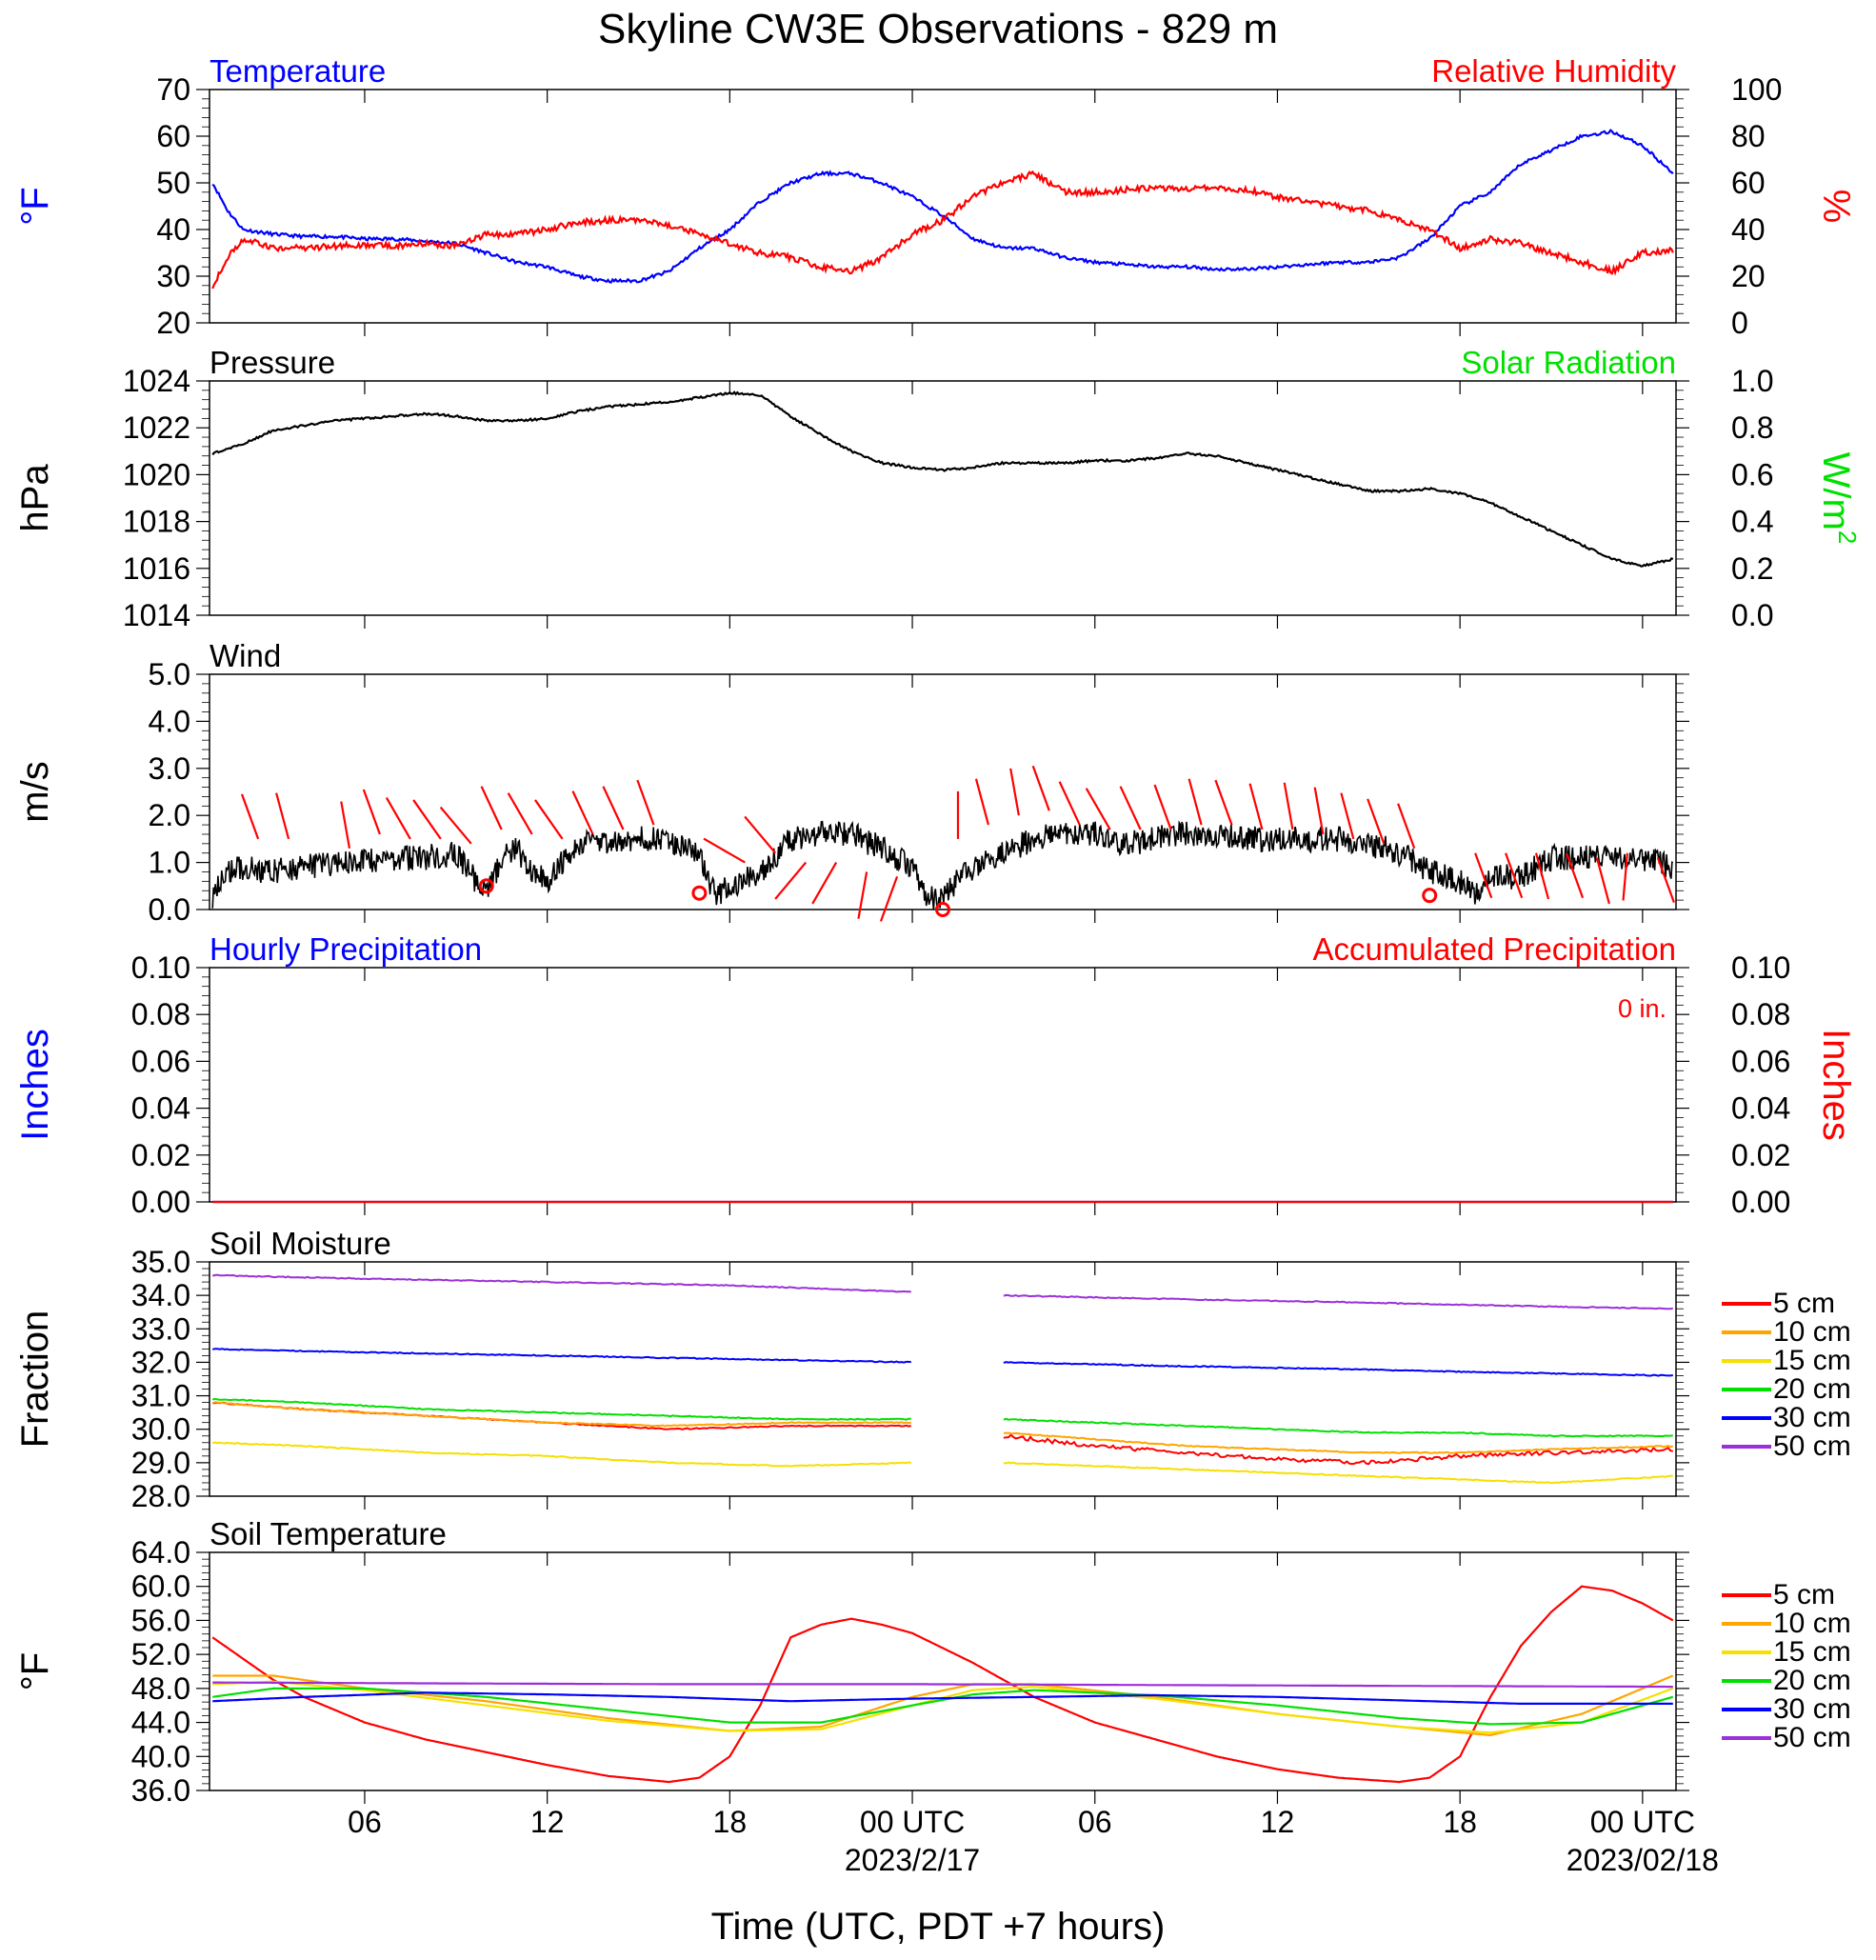  I want to click on y-tick-label: 60, so click(173, 136).